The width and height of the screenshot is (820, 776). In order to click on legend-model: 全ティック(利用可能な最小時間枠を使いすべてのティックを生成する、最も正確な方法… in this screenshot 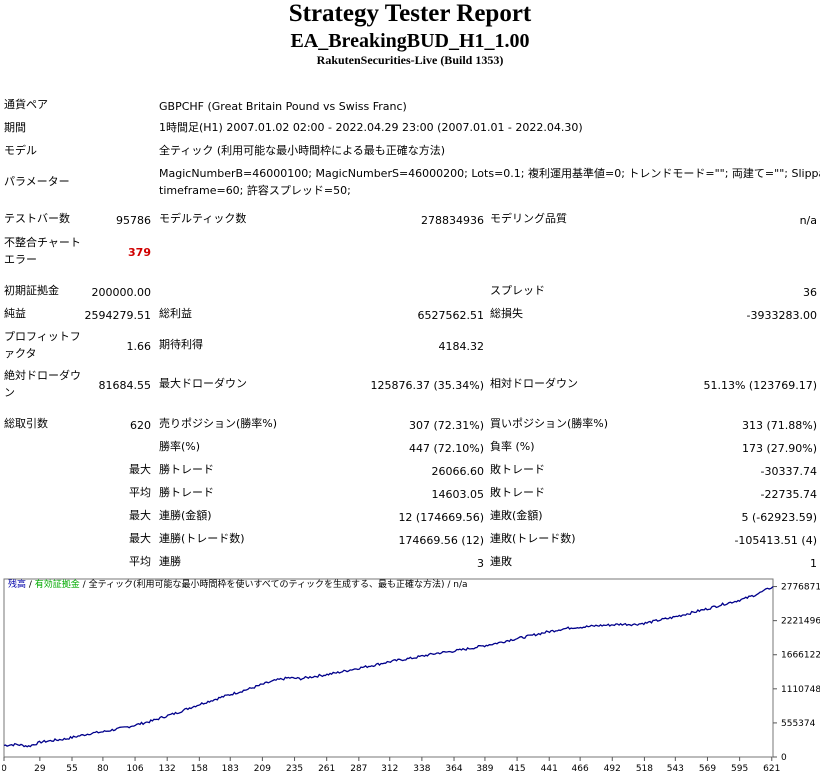, I will do `click(266, 585)`.